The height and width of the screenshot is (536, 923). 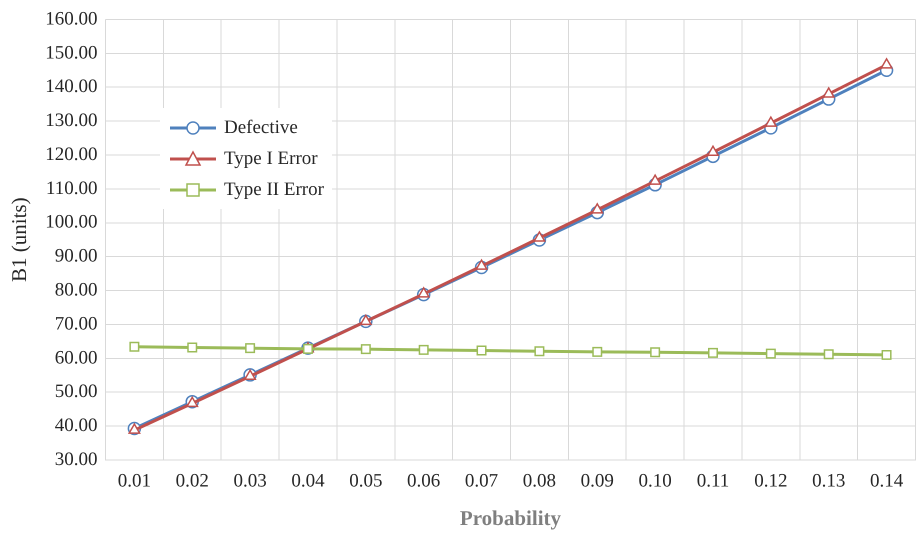 What do you see at coordinates (76, 290) in the screenshot?
I see `y-tick-label: 80.00` at bounding box center [76, 290].